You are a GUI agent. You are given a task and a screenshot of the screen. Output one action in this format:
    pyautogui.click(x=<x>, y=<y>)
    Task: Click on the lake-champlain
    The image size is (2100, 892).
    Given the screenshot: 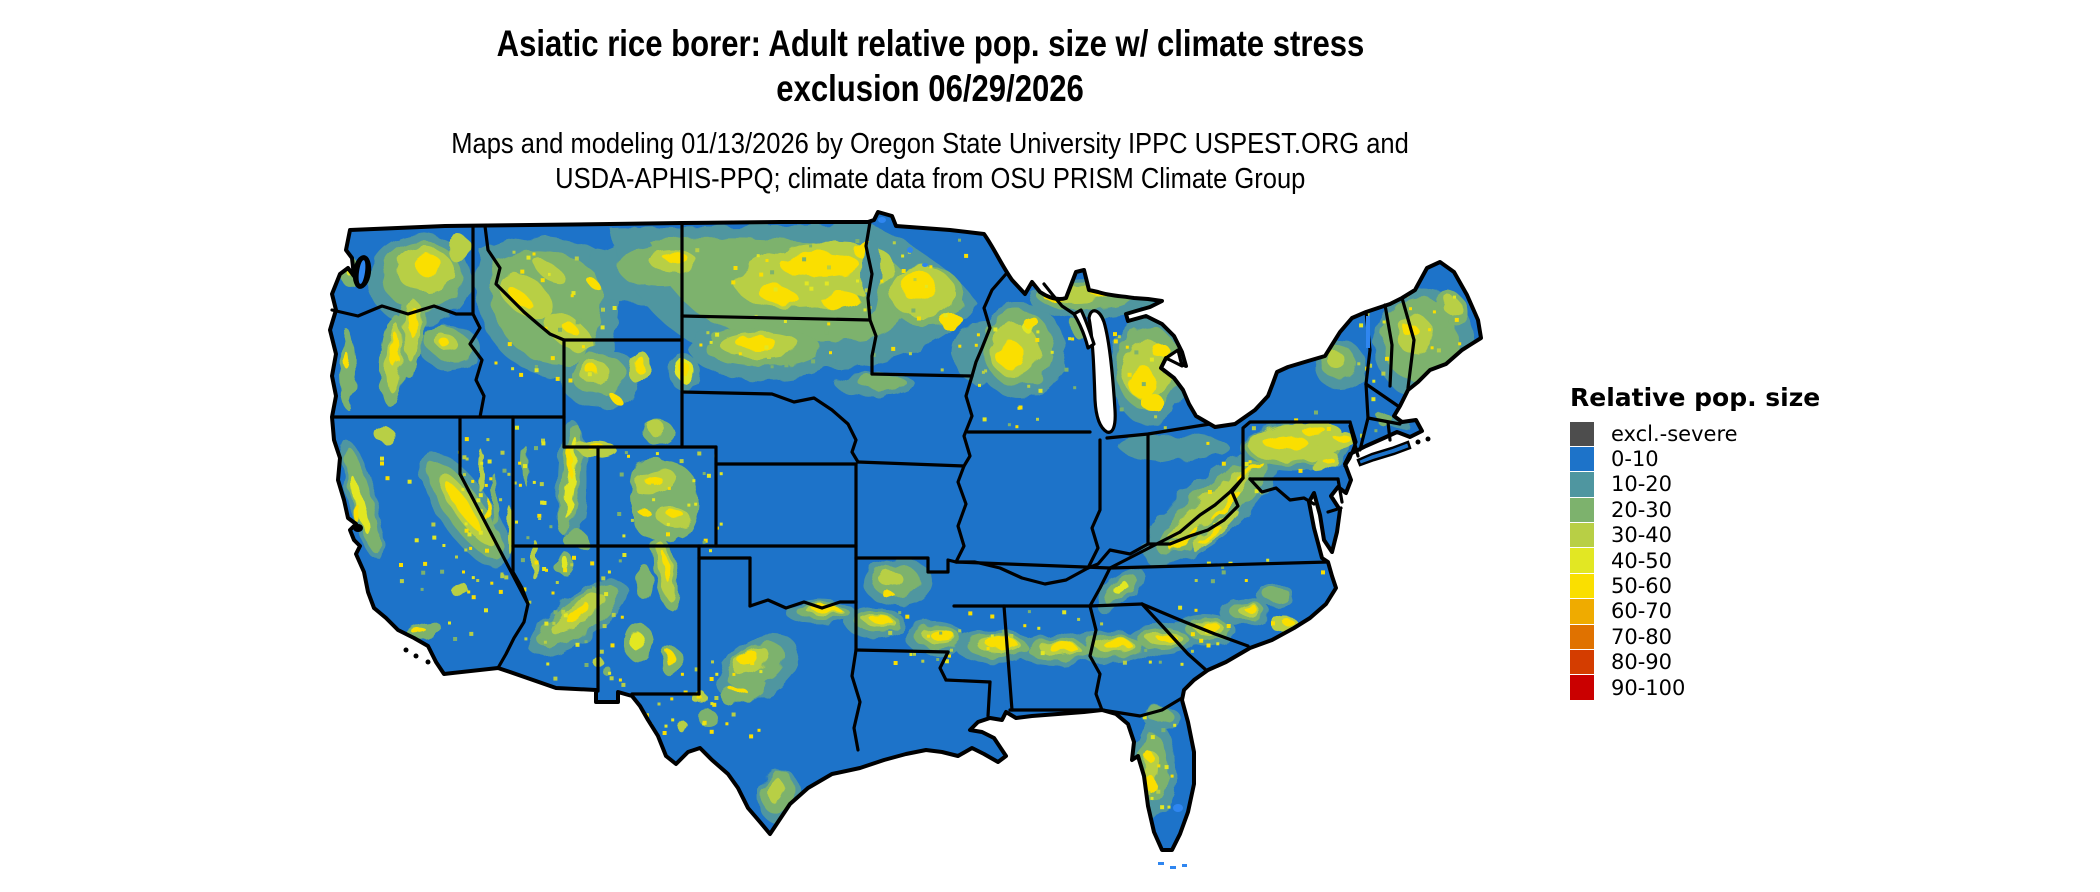 What is the action you would take?
    pyautogui.click(x=1368, y=332)
    